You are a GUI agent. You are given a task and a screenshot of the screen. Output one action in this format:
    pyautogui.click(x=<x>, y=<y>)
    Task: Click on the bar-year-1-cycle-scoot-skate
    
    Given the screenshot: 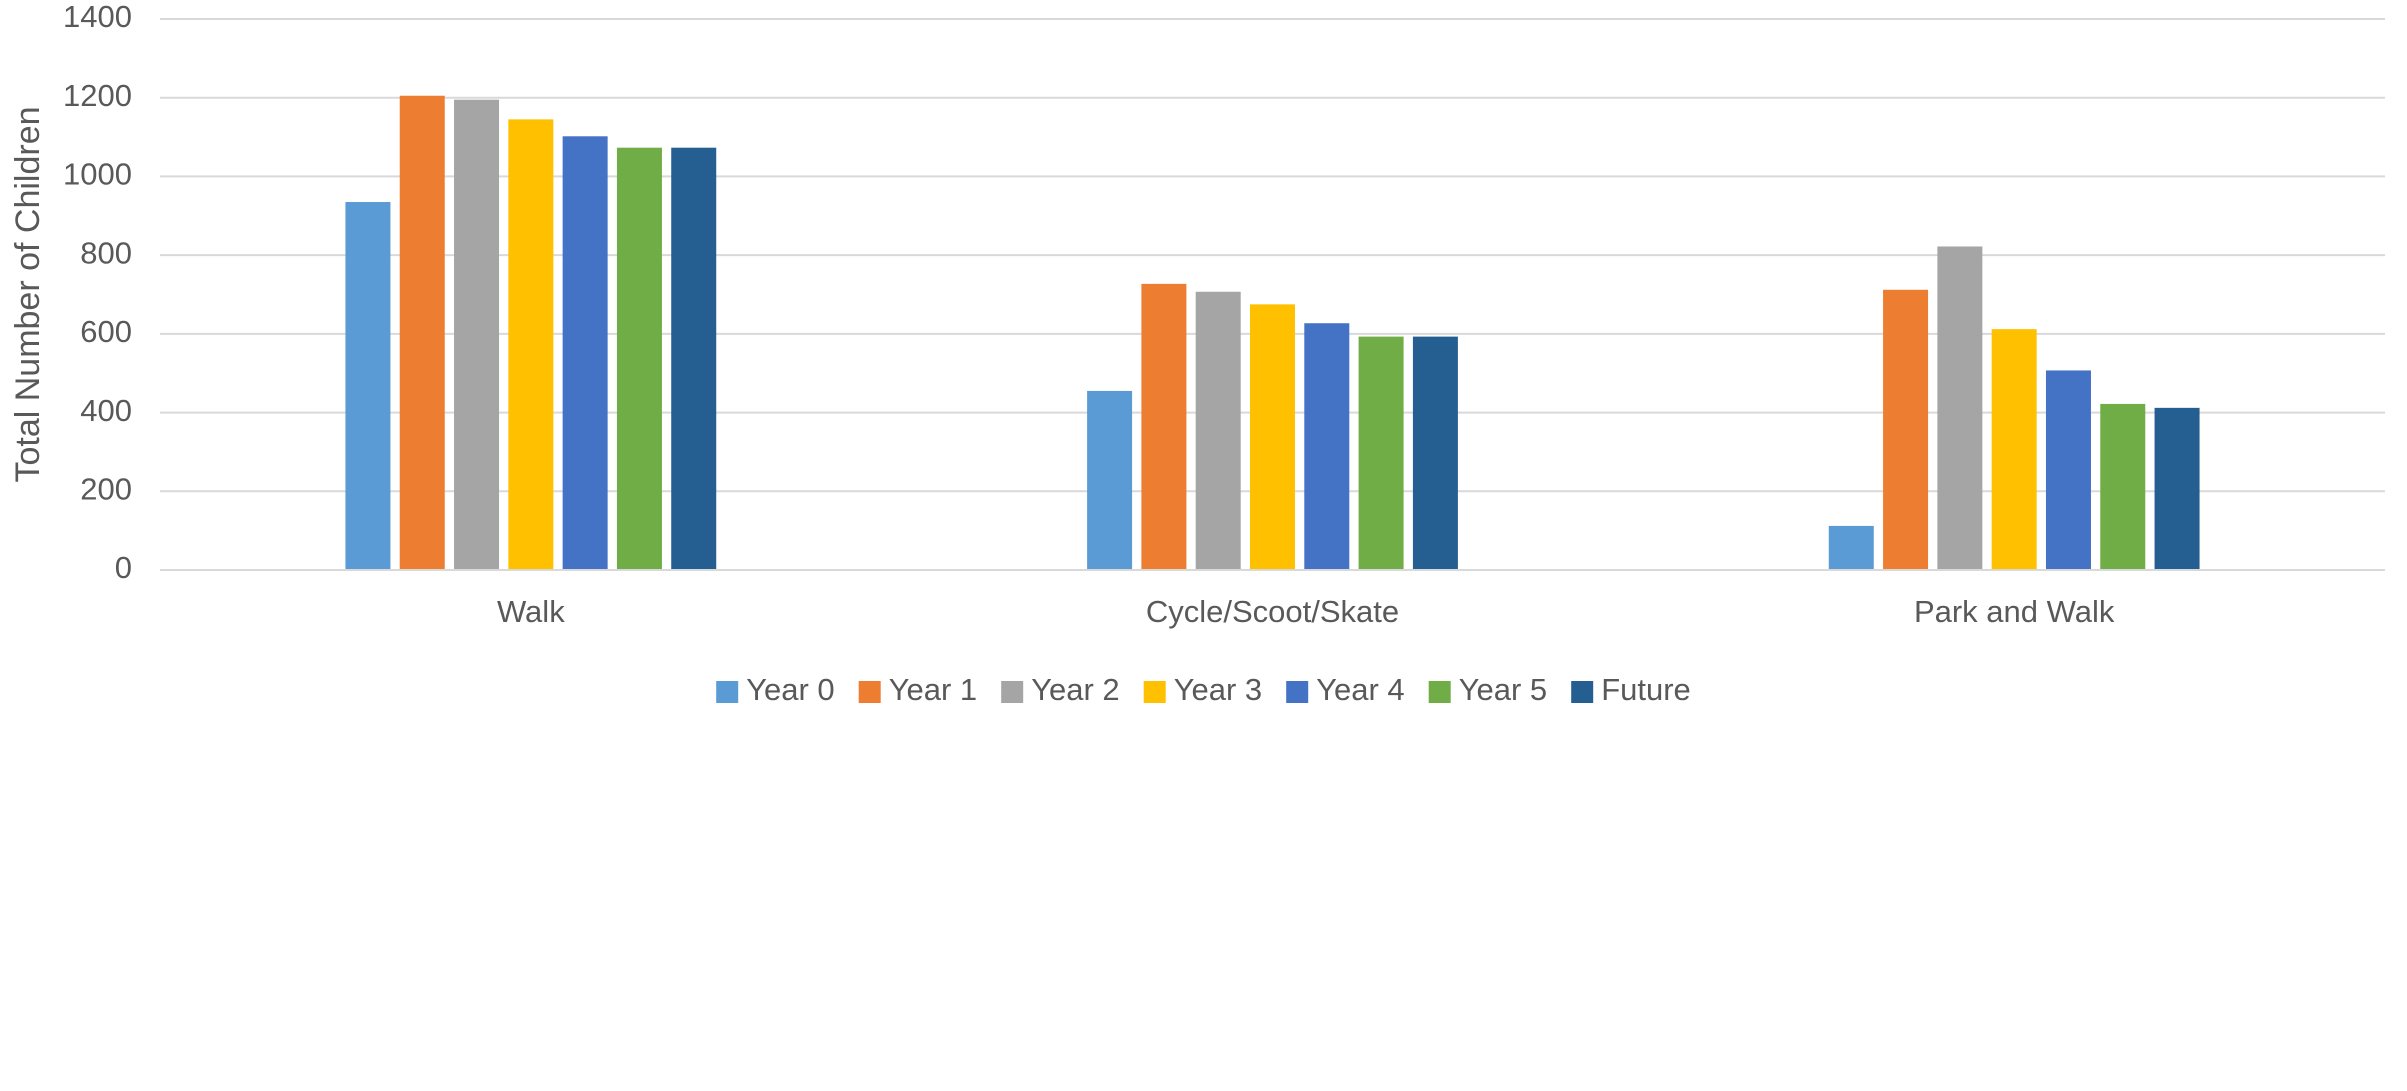 What is the action you would take?
    pyautogui.click(x=1164, y=426)
    